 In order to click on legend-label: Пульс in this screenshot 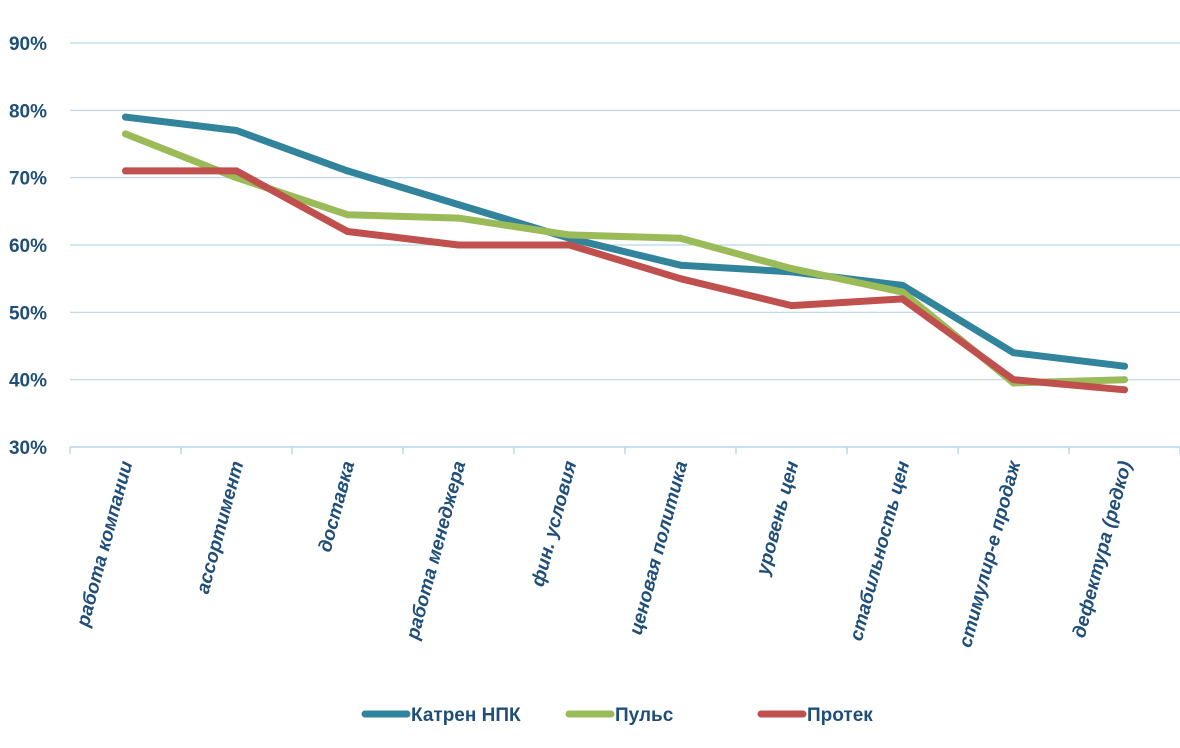, I will do `click(644, 715)`.